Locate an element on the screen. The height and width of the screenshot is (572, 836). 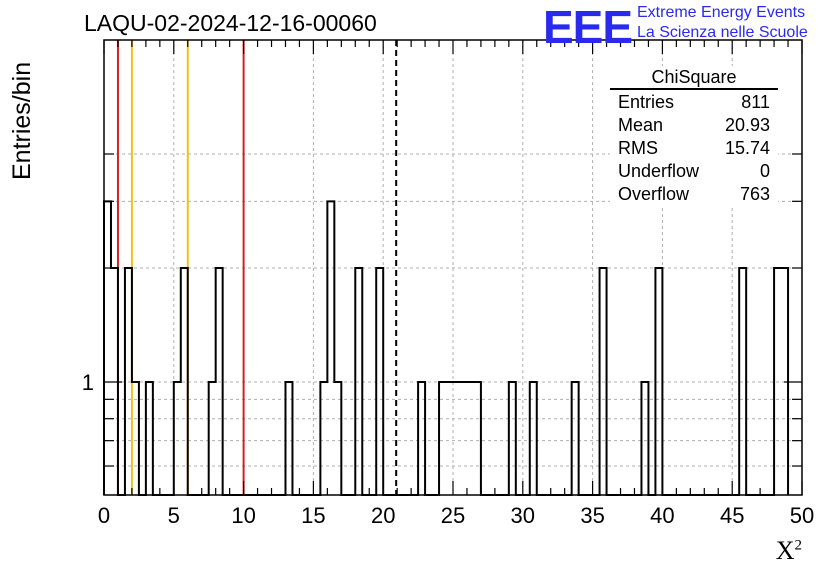
stats-value: 15.74 is located at coordinates (747, 148).